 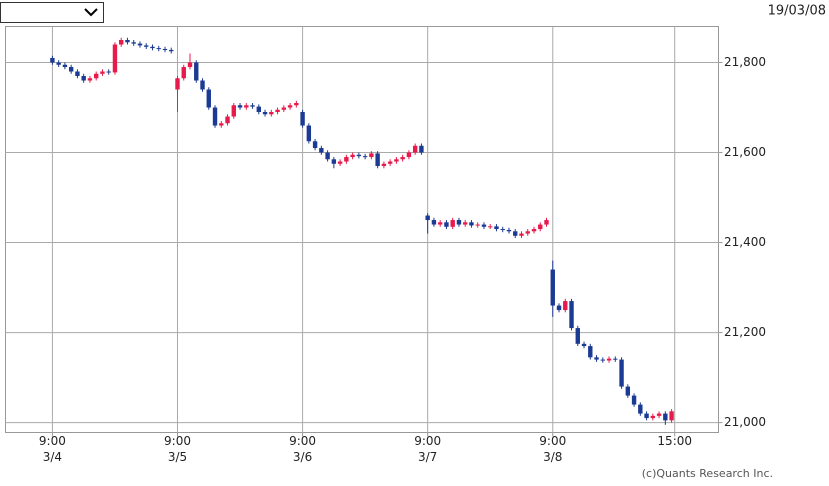 What do you see at coordinates (745, 62) in the screenshot?
I see `y-tick-label: 21,800` at bounding box center [745, 62].